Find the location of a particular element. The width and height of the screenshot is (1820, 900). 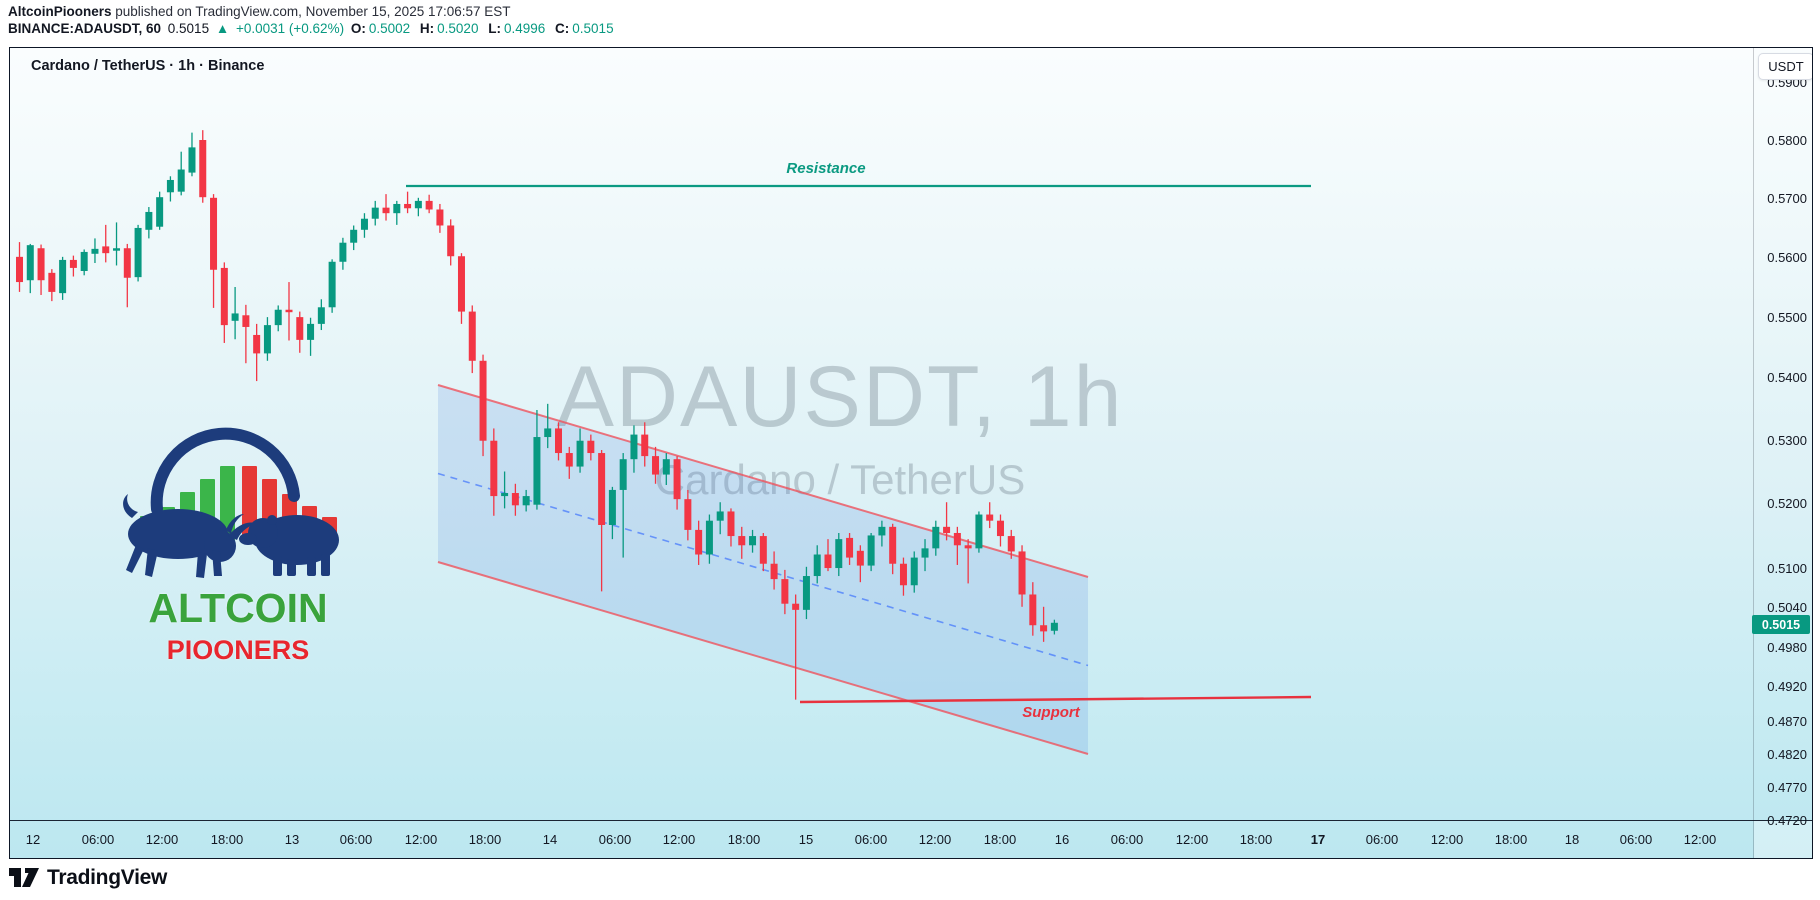

axis-corner is located at coordinates (1783, 839).